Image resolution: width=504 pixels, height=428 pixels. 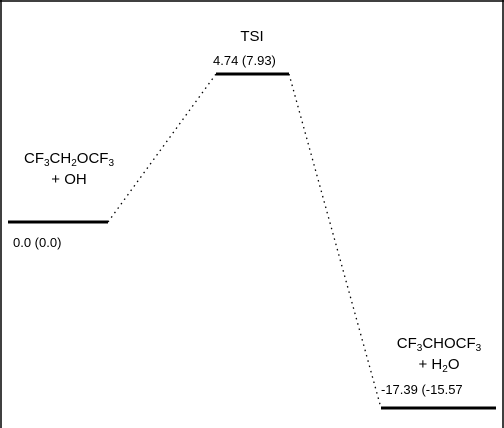 I want to click on ts-name: TSI, so click(x=252, y=36).